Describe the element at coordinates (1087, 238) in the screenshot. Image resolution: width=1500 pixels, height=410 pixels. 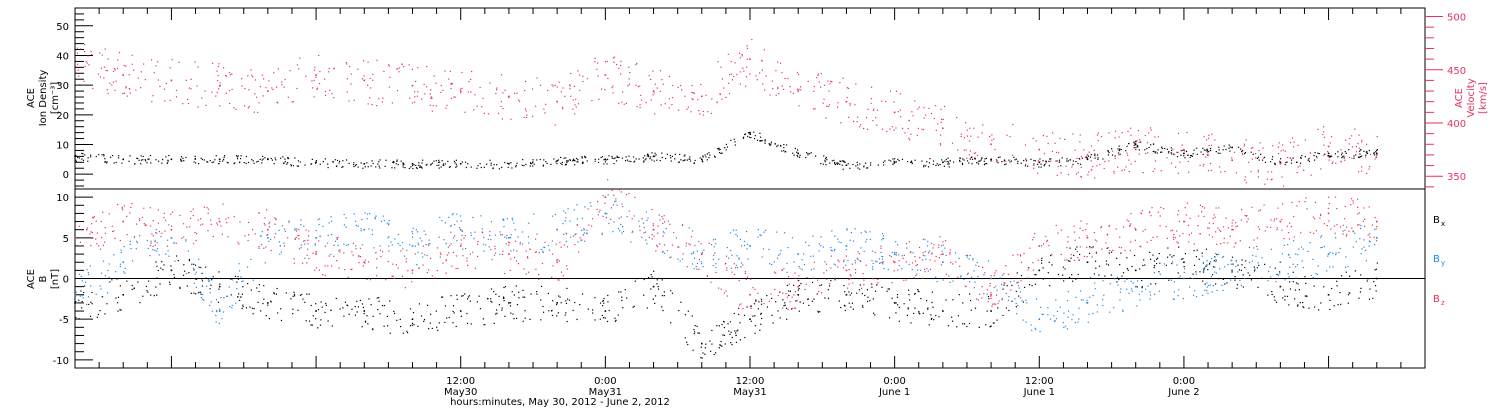
I see `bz-point` at that location.